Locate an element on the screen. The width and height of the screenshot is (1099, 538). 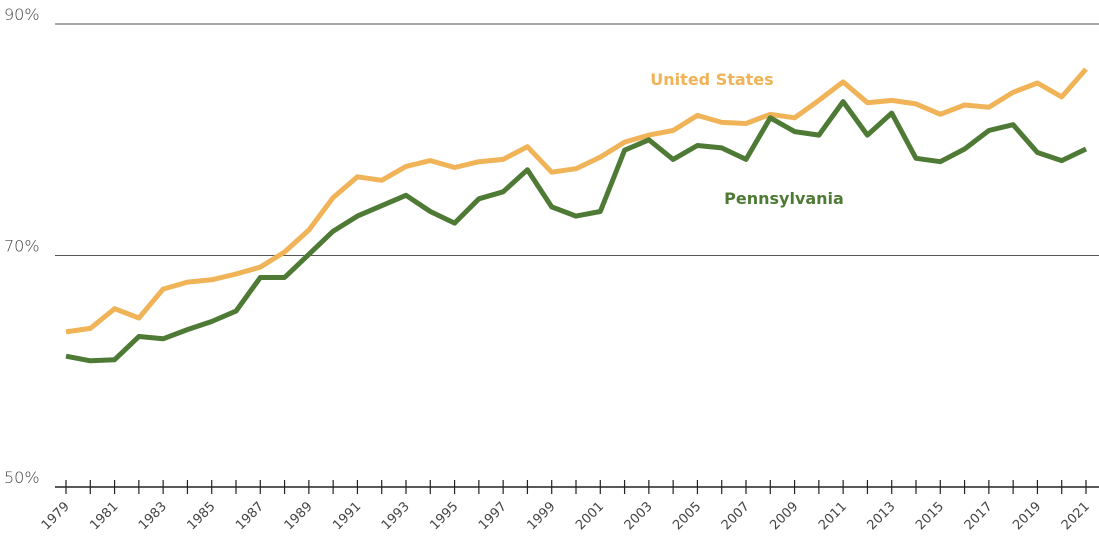
x-tick-label: 1995 is located at coordinates (444, 516).